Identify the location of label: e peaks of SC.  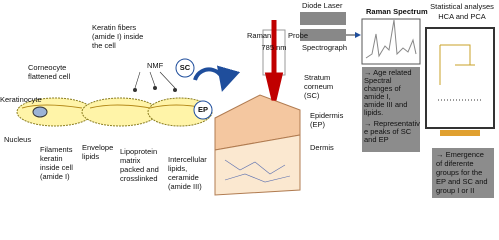
(388, 131).